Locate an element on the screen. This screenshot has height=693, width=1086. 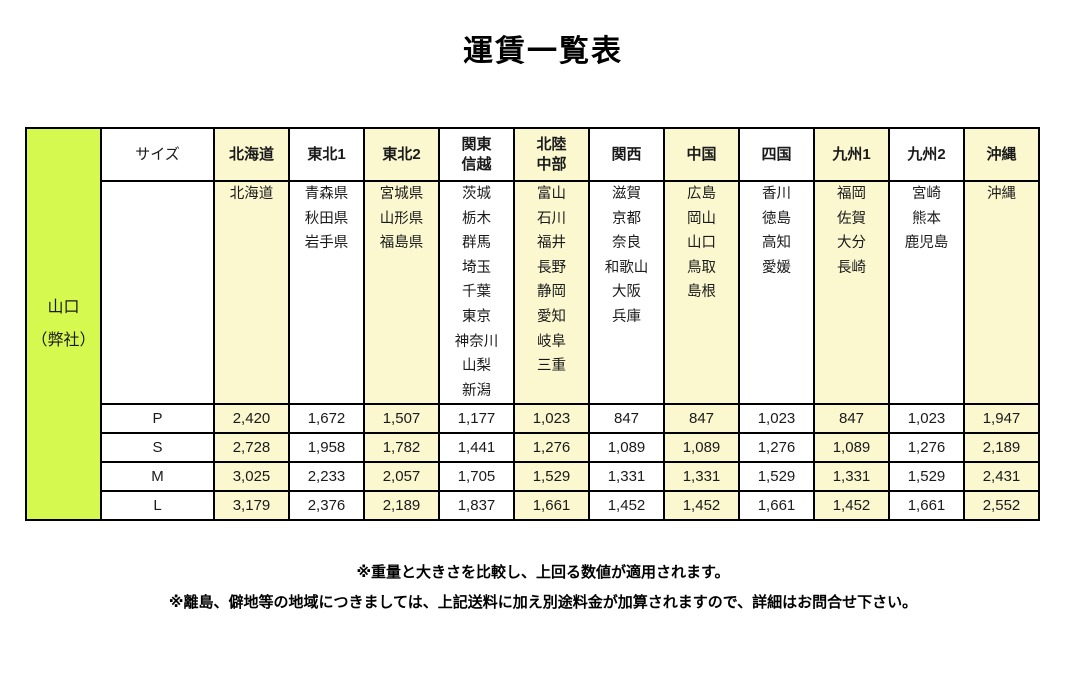
region-header: 四国 is located at coordinates (776, 154).